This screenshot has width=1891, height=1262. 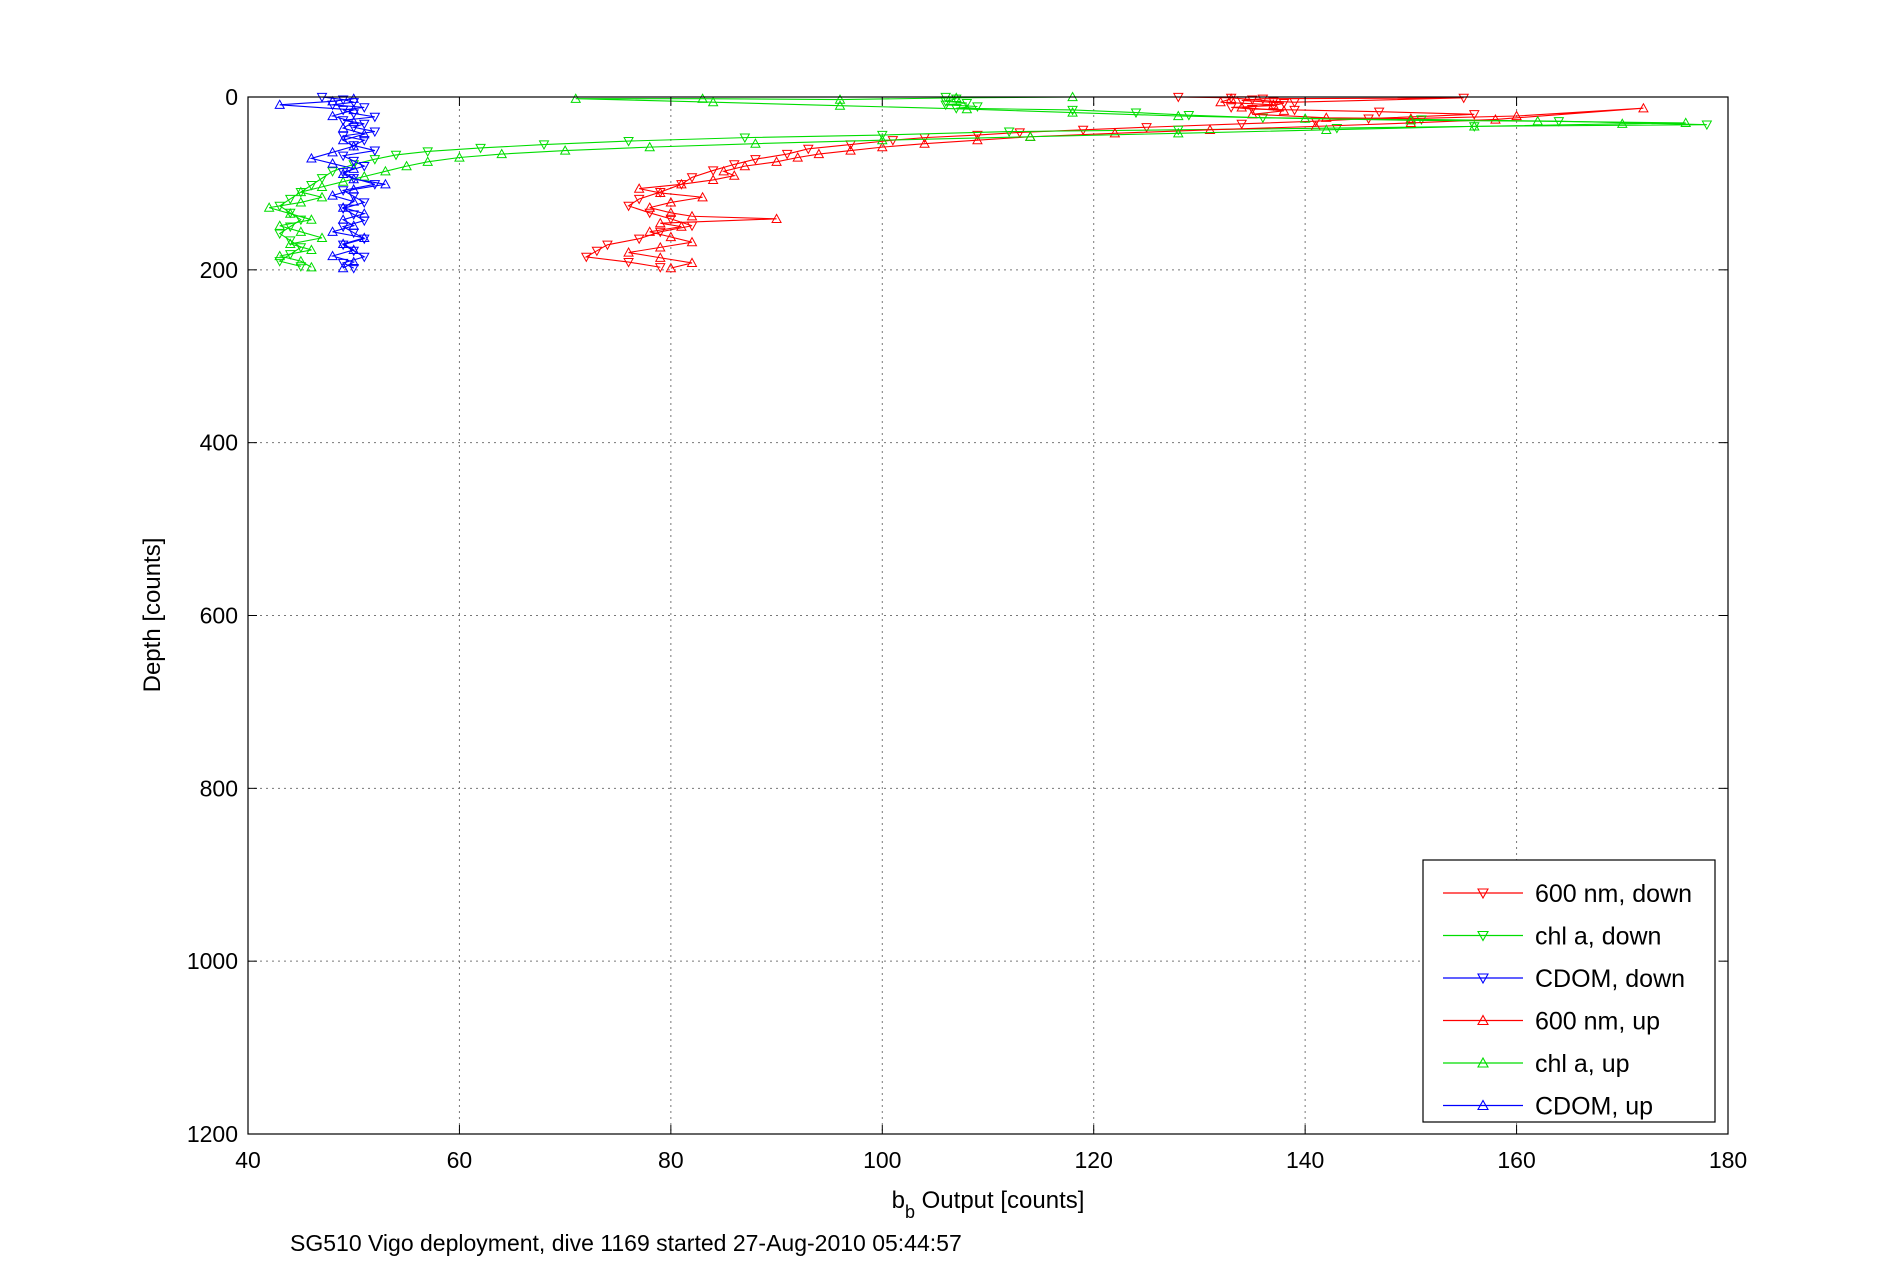 What do you see at coordinates (1597, 1022) in the screenshot?
I see `legend-label: 600 nm, up` at bounding box center [1597, 1022].